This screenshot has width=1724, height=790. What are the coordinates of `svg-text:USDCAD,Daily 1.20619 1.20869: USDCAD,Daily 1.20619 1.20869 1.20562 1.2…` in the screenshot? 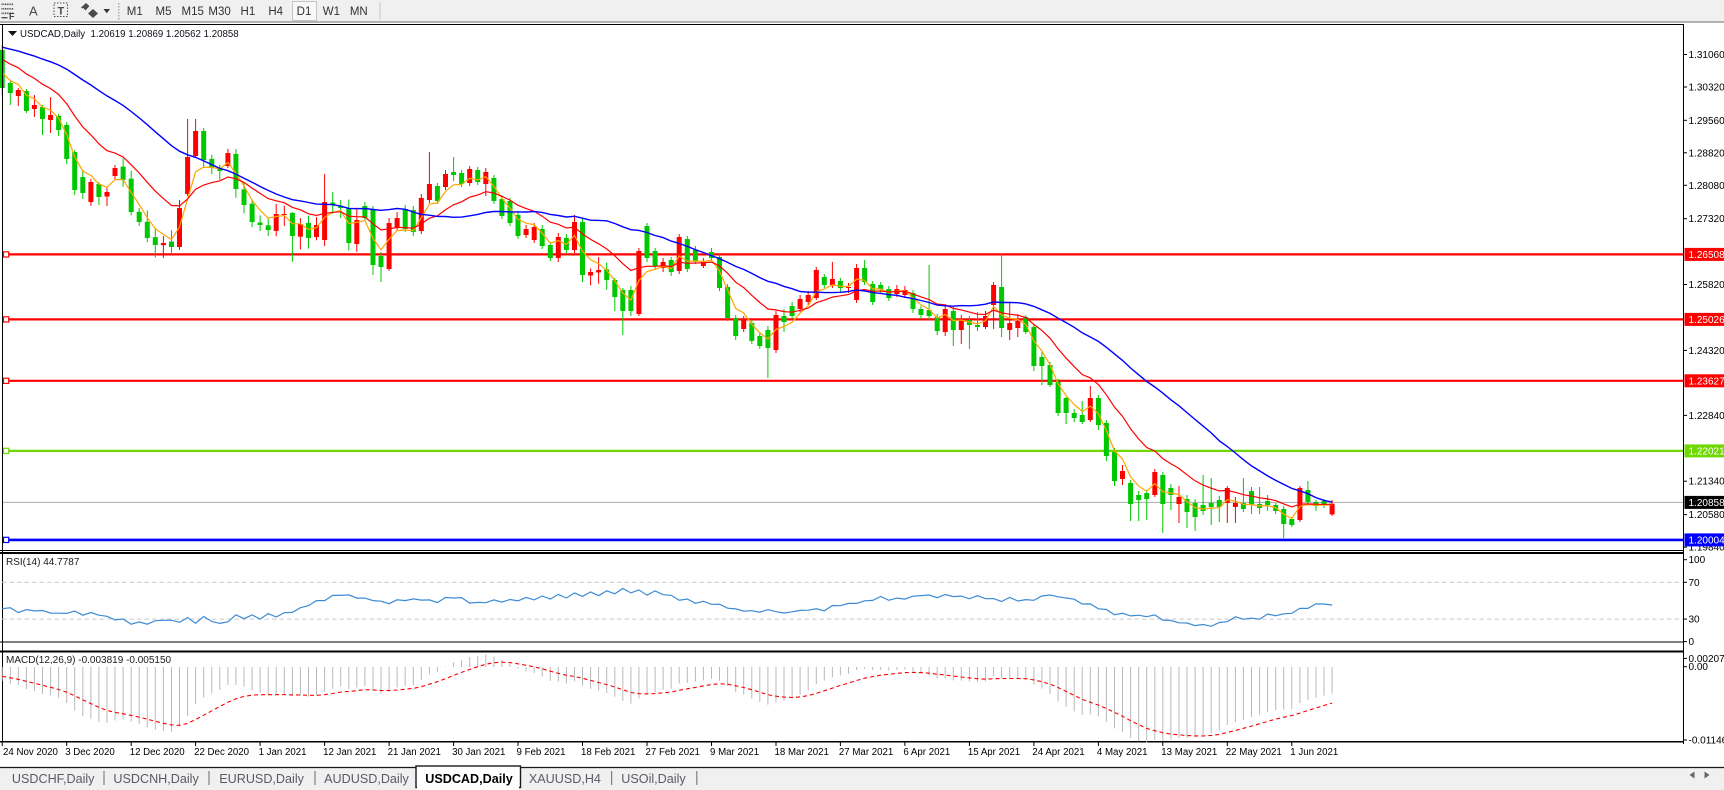 It's located at (129, 34).